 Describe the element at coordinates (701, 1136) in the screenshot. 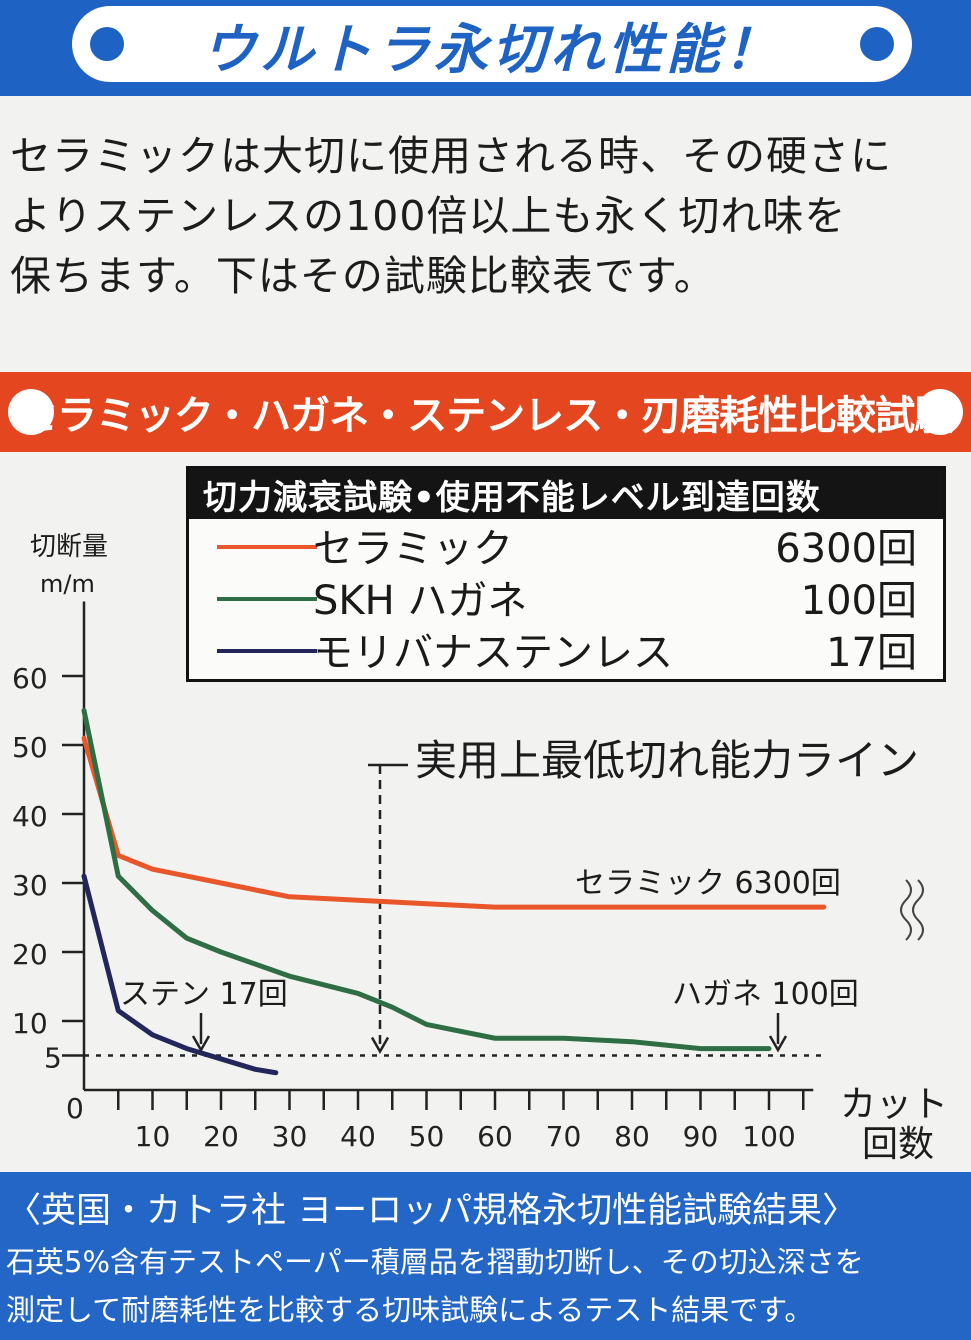

I see `x-tick-label: 90` at that location.